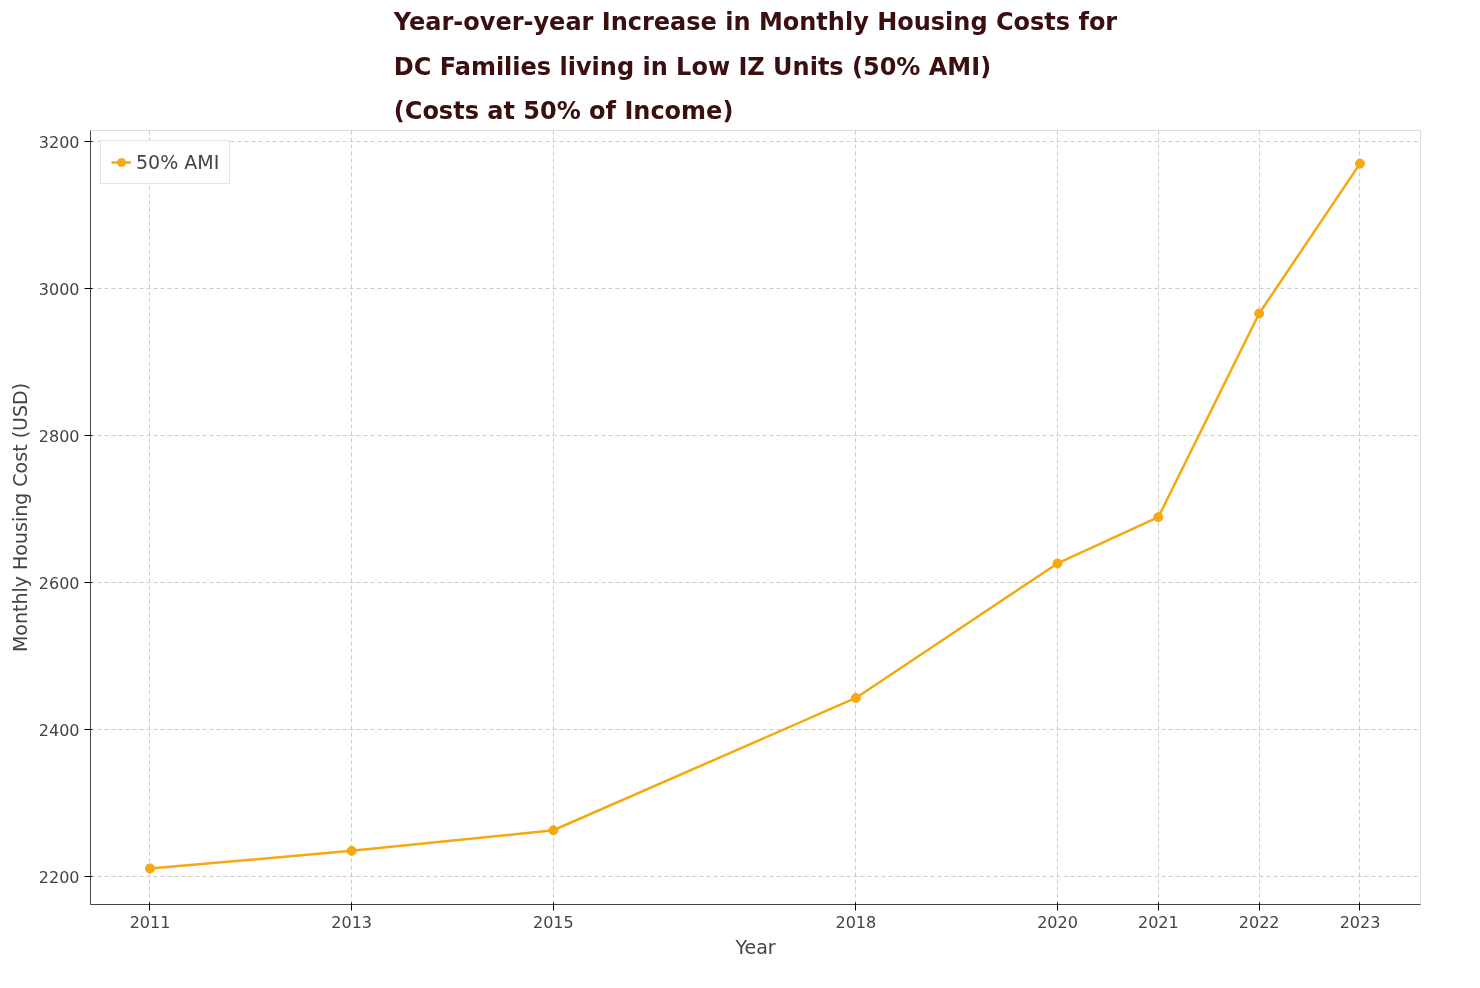  What do you see at coordinates (59, 730) in the screenshot?
I see `y-tick-label: 2400` at bounding box center [59, 730].